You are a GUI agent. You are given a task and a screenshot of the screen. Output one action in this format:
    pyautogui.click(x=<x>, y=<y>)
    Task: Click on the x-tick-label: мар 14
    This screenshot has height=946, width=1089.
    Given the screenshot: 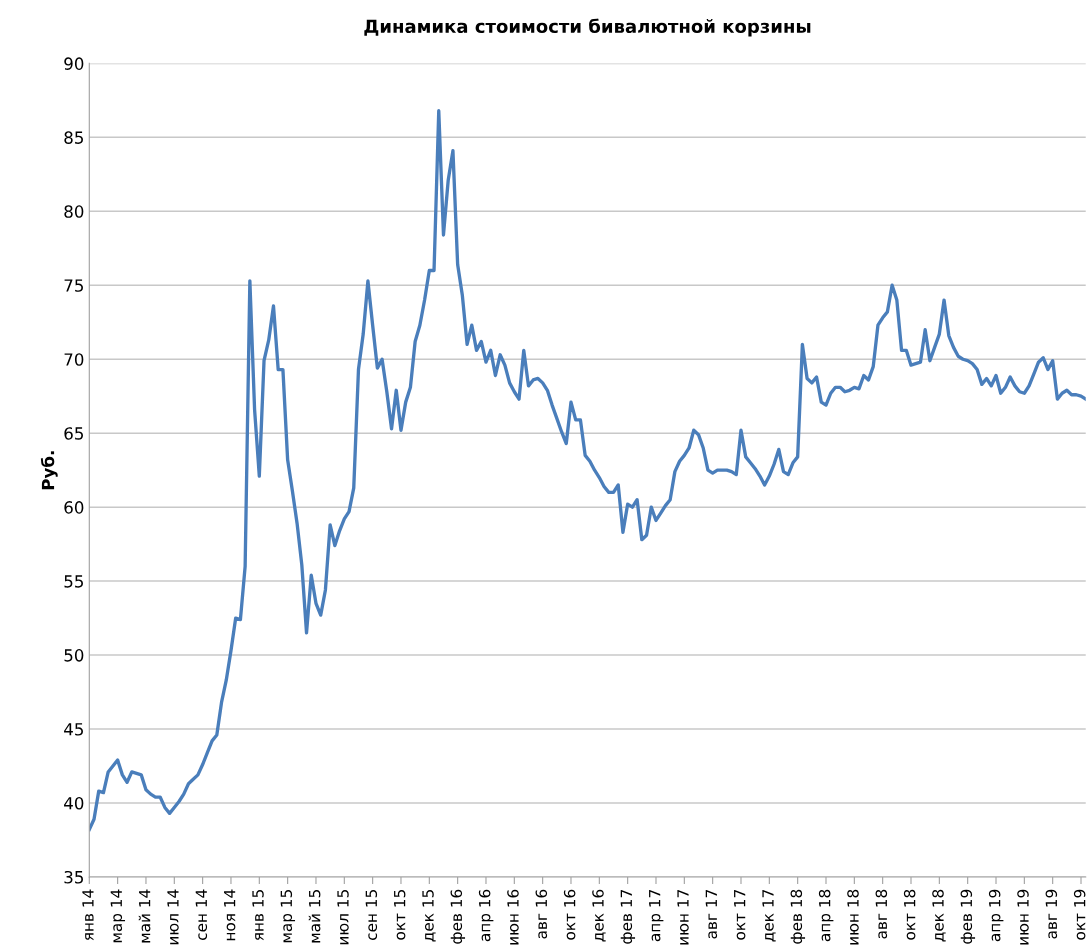 What is the action you would take?
    pyautogui.click(x=118, y=916)
    